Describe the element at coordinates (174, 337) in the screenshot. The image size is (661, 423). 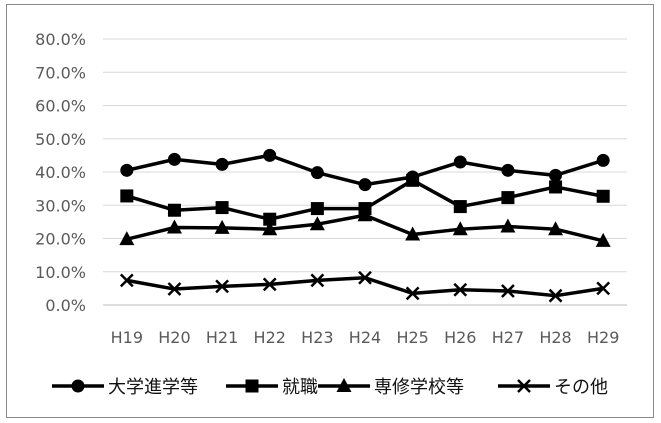
I see `x-tick-label: H20` at that location.